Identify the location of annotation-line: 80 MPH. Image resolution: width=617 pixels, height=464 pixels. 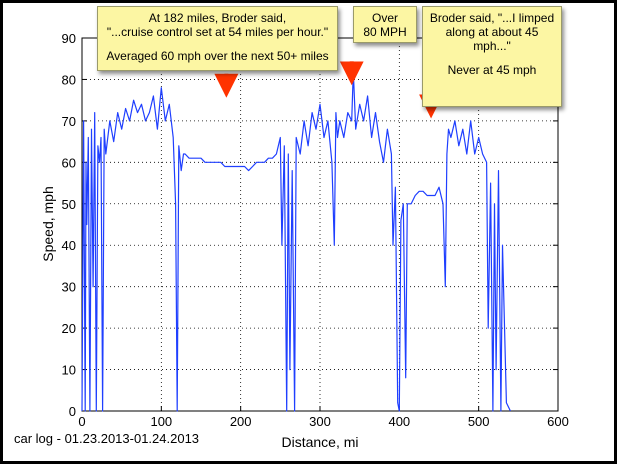
(385, 32).